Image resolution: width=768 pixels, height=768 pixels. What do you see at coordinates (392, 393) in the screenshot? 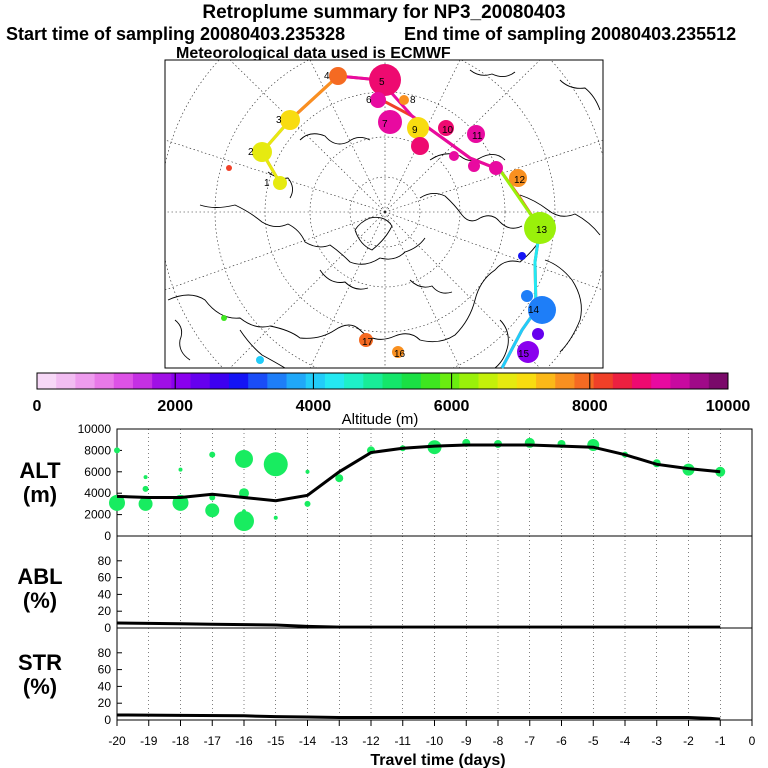
I see `altitude-colorbar: 0 2000 4000 6000 8000 10000` at bounding box center [392, 393].